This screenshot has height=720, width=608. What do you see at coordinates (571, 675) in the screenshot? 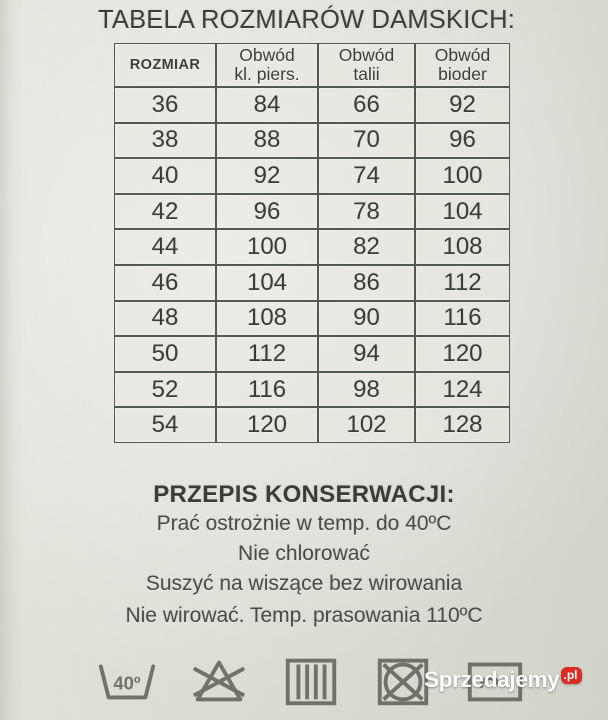
I see `watermark-badge: .pl` at bounding box center [571, 675].